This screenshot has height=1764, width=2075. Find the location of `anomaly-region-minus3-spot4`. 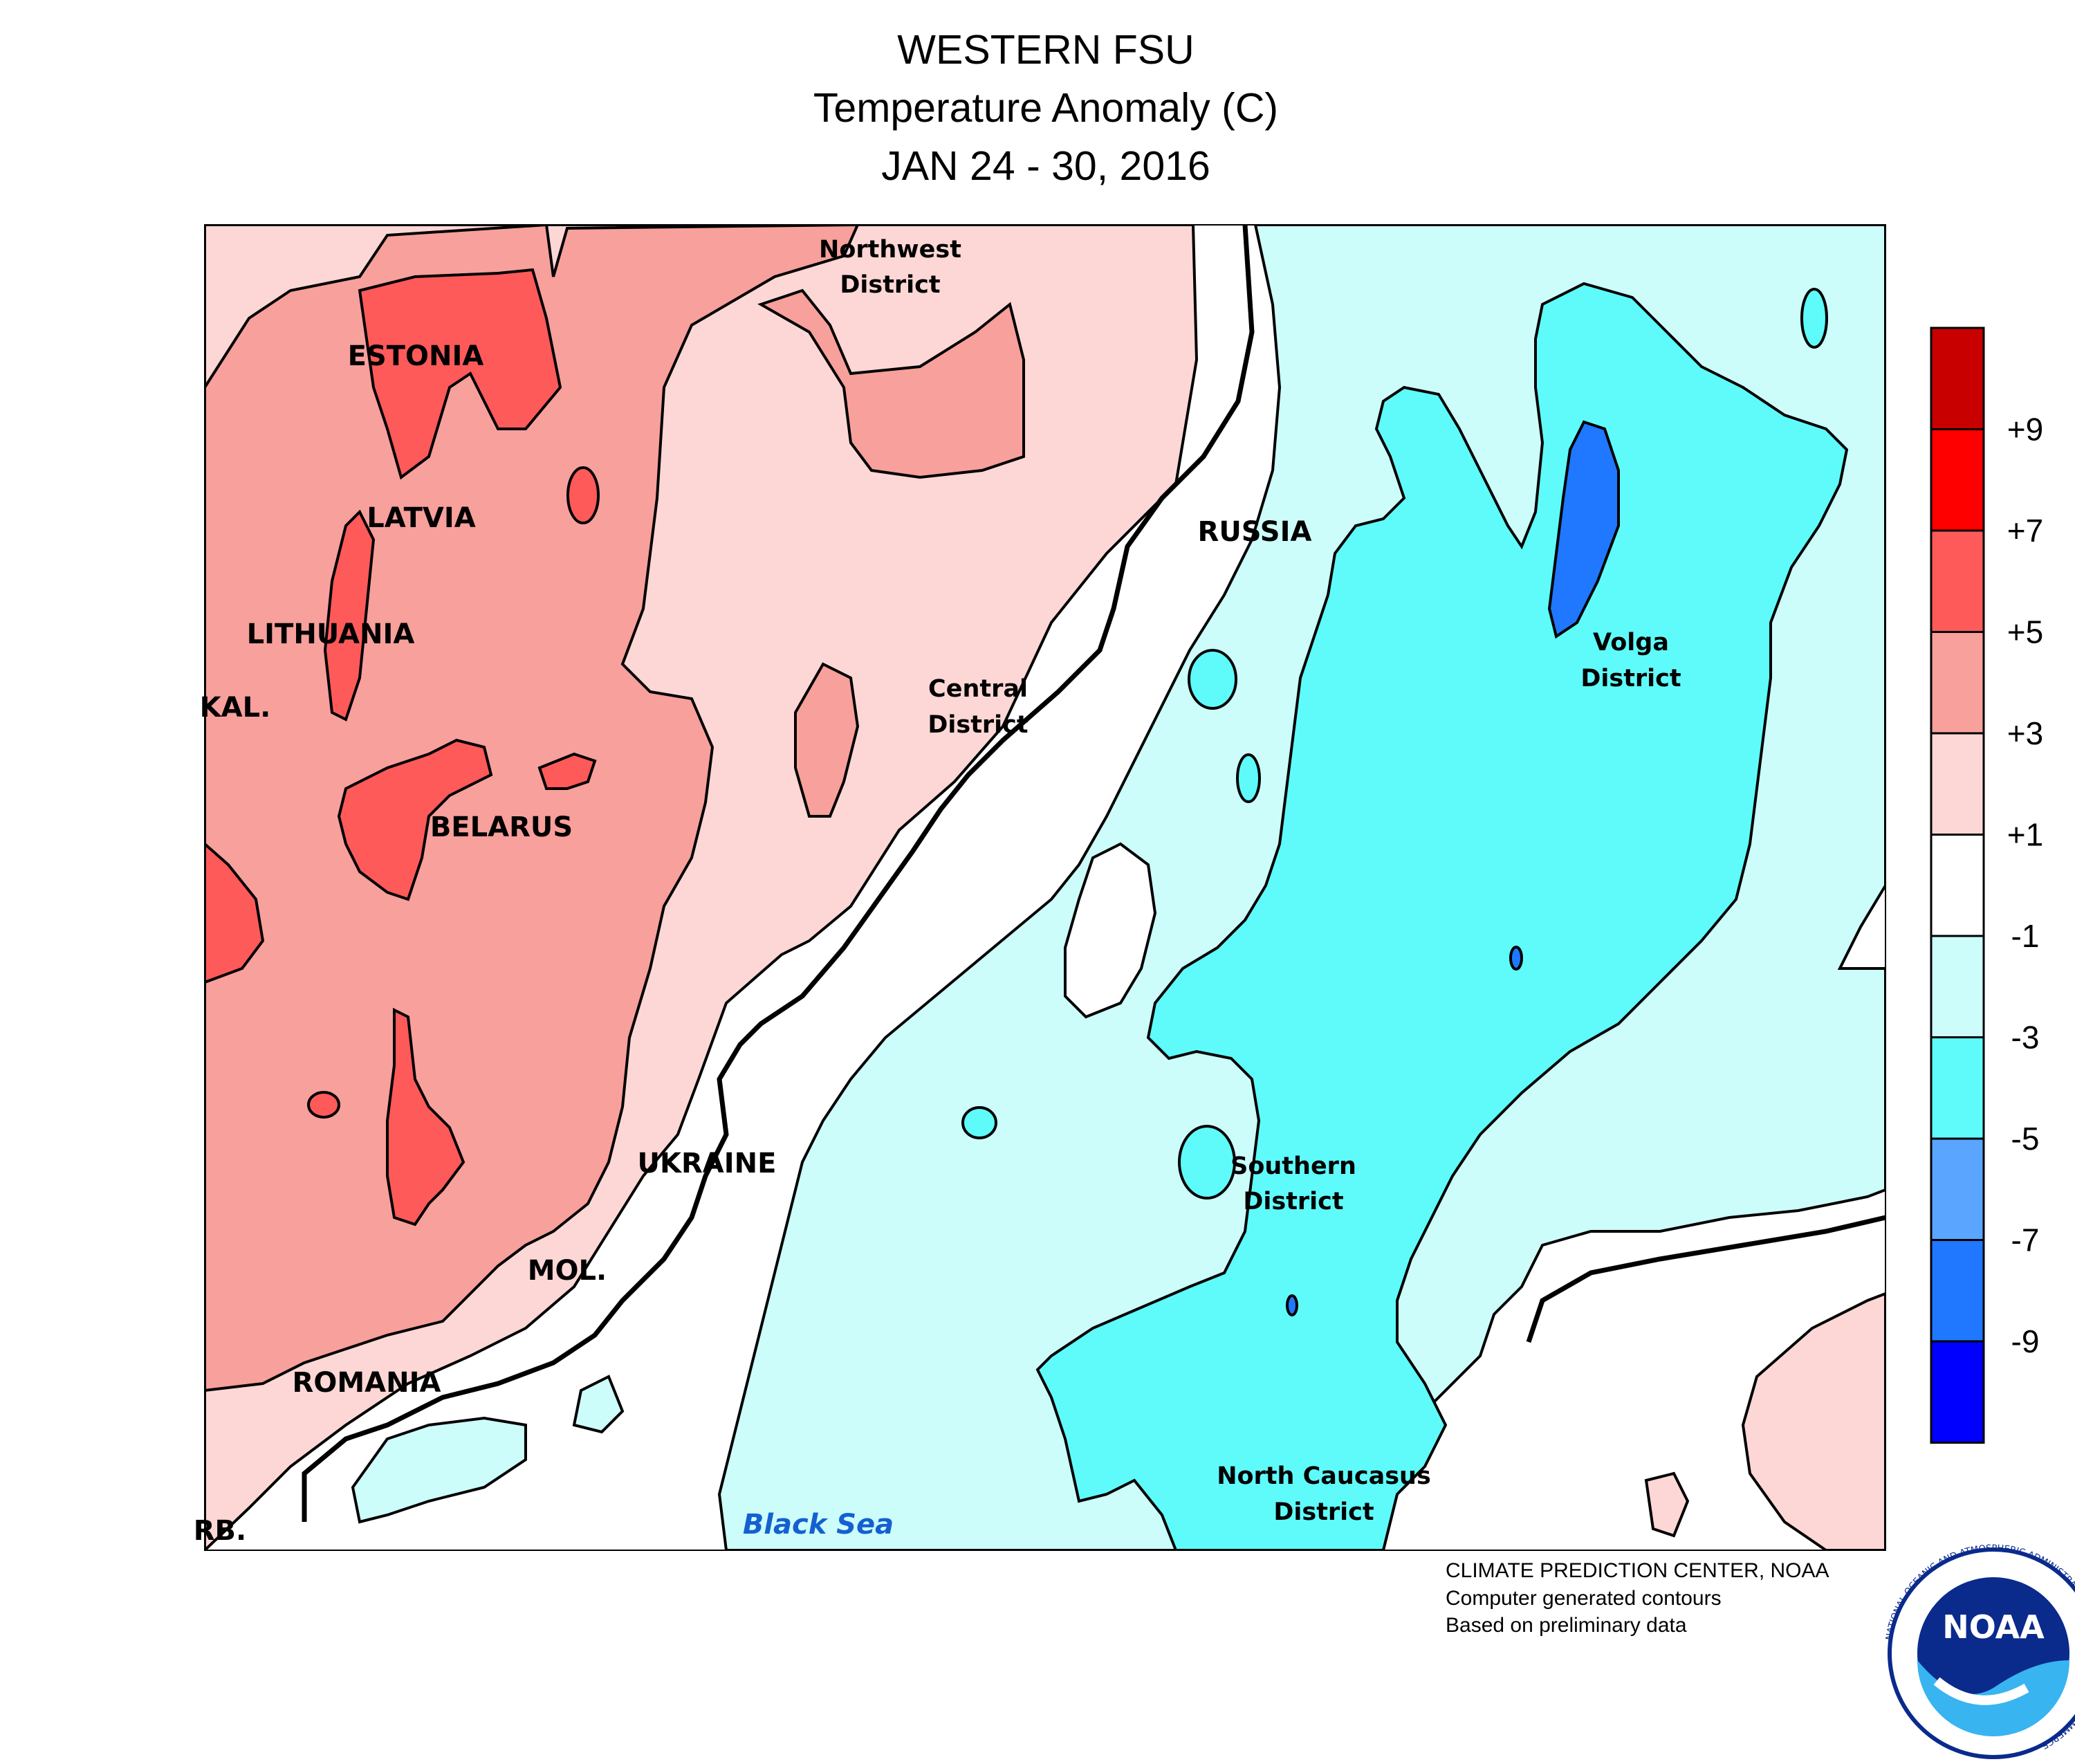

anomaly-region-minus3-spot4 is located at coordinates (979, 1122).